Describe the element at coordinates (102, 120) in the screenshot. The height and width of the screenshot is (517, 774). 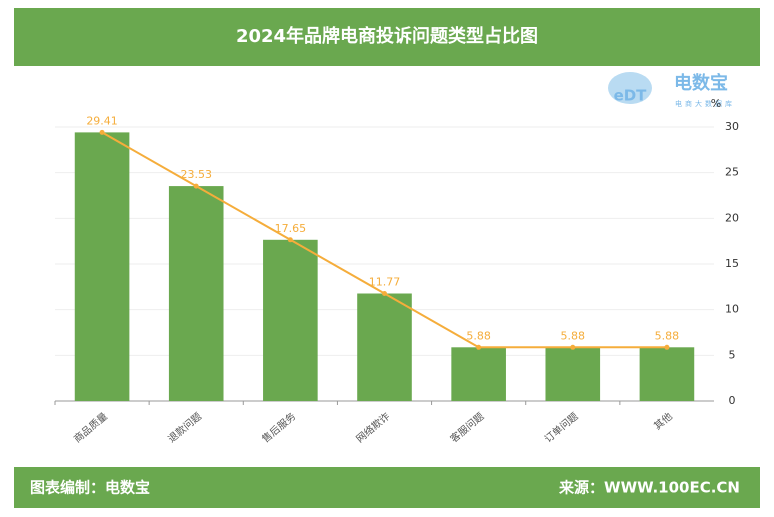
I see `data-label: 29.41` at that location.